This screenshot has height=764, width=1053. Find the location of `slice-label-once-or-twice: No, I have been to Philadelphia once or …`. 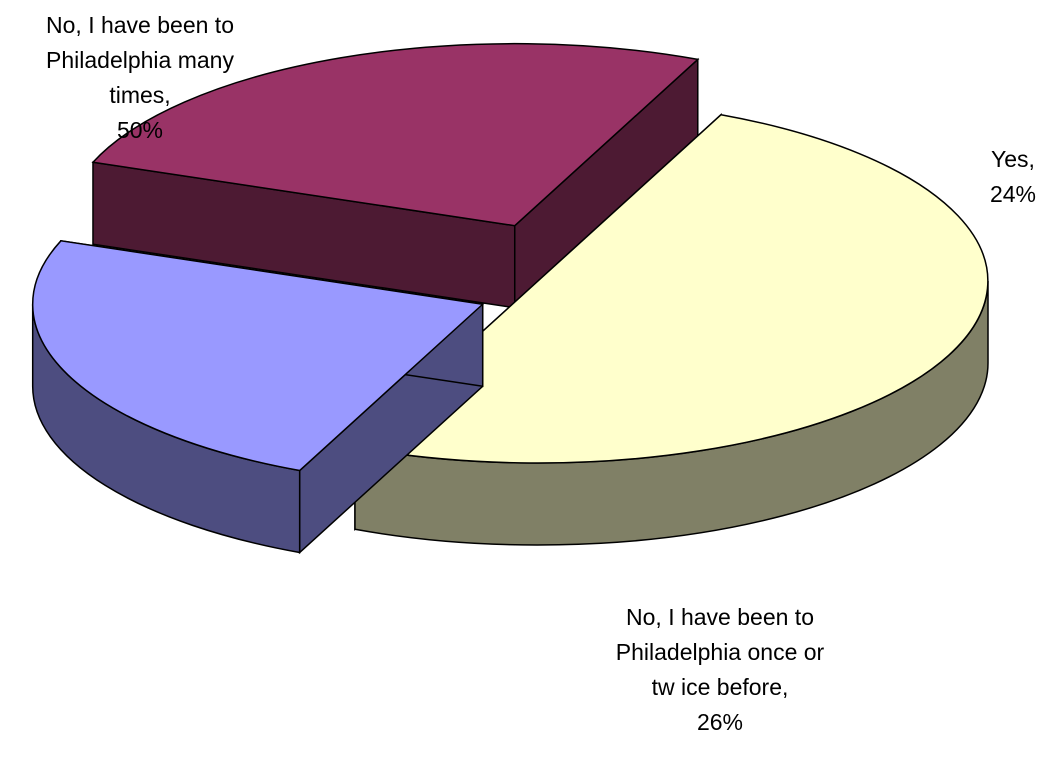

slice-label-once-or-twice: No, I have been to Philadelphia once or … is located at coordinates (720, 669).